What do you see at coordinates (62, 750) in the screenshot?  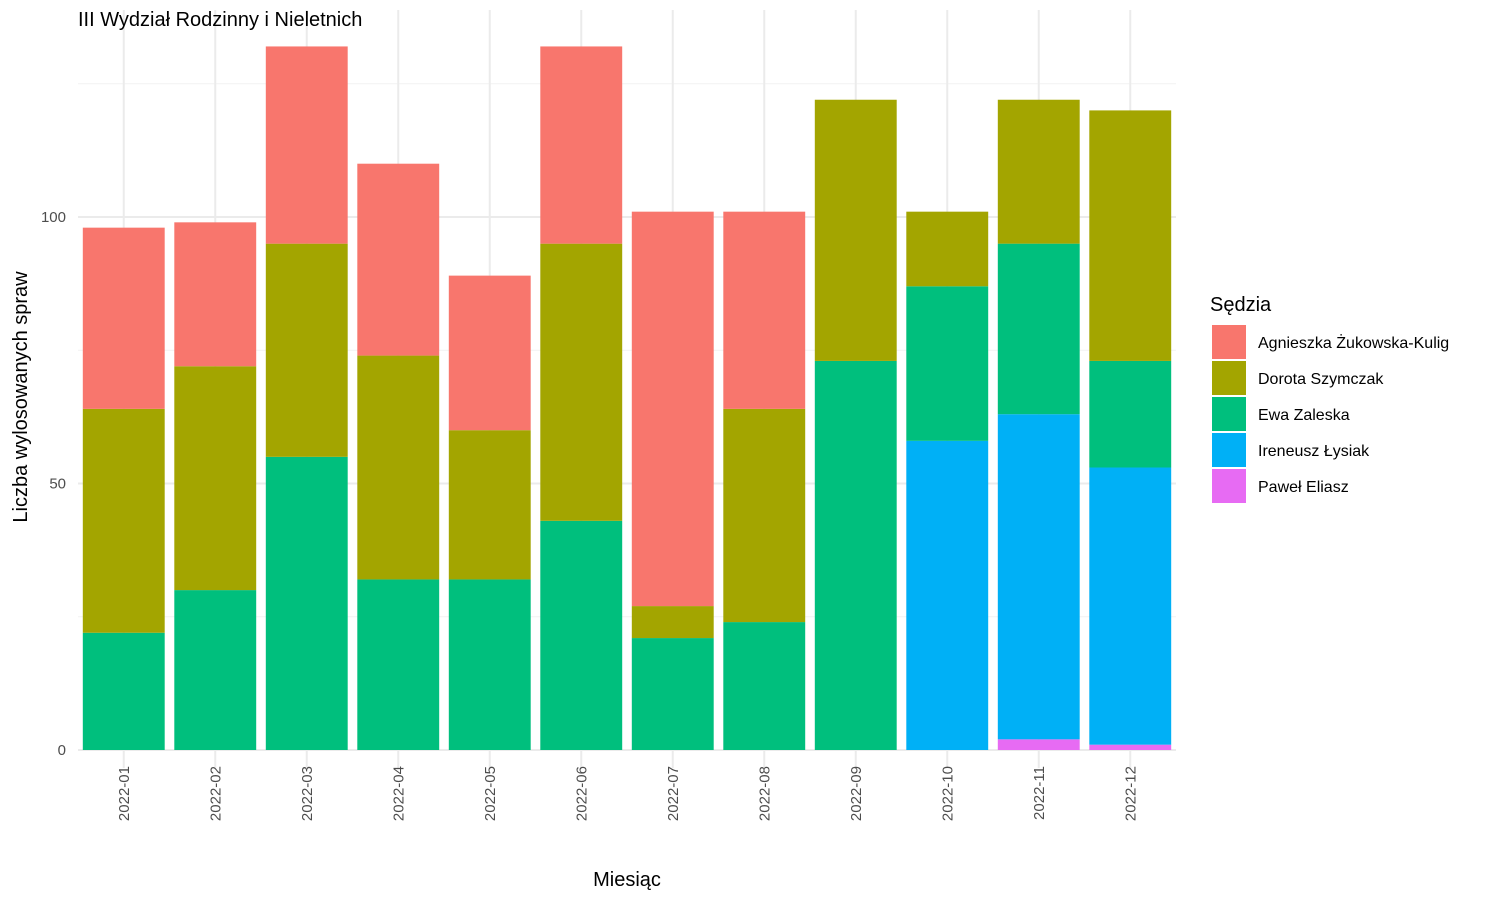 I see `y-tick-label: 0` at bounding box center [62, 750].